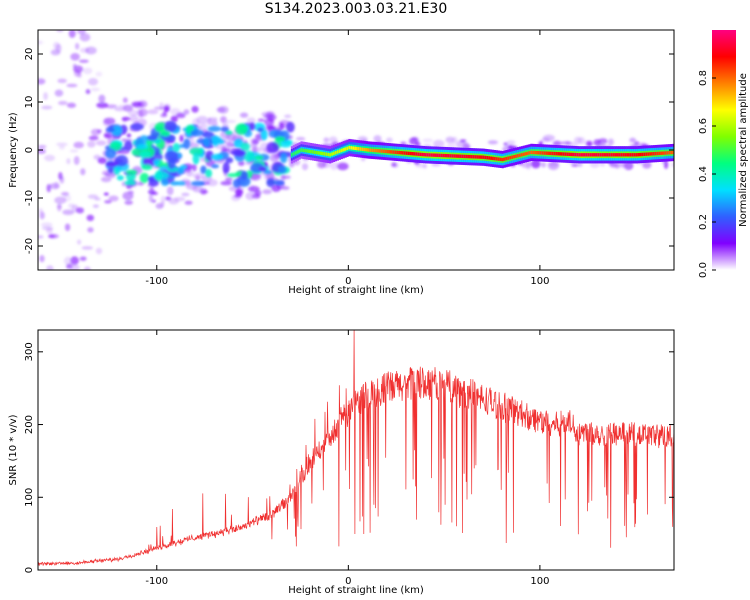  What do you see at coordinates (348, 581) in the screenshot?
I see `x-tick-label: 0` at bounding box center [348, 581].